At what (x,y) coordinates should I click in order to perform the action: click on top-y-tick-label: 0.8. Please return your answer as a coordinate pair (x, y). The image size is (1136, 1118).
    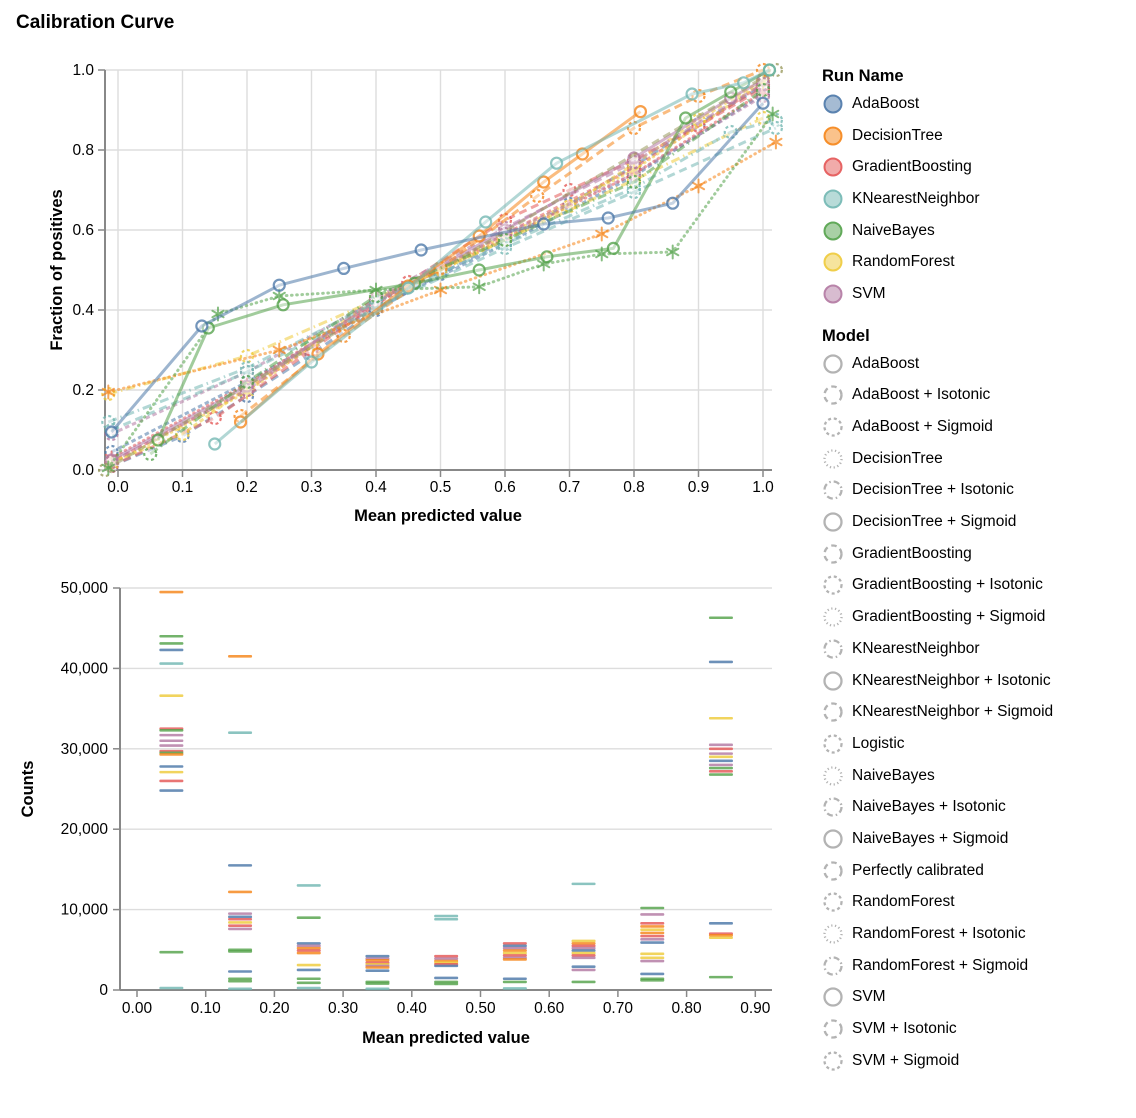
    Looking at the image, I should click on (83, 150).